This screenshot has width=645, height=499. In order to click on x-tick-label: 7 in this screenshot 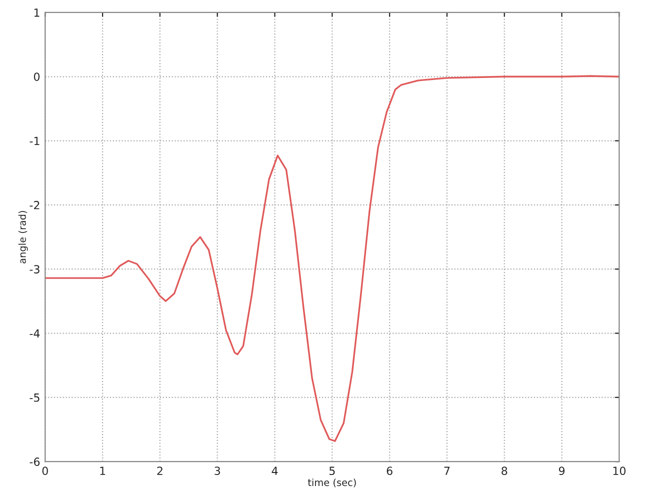, I will do `click(447, 470)`.